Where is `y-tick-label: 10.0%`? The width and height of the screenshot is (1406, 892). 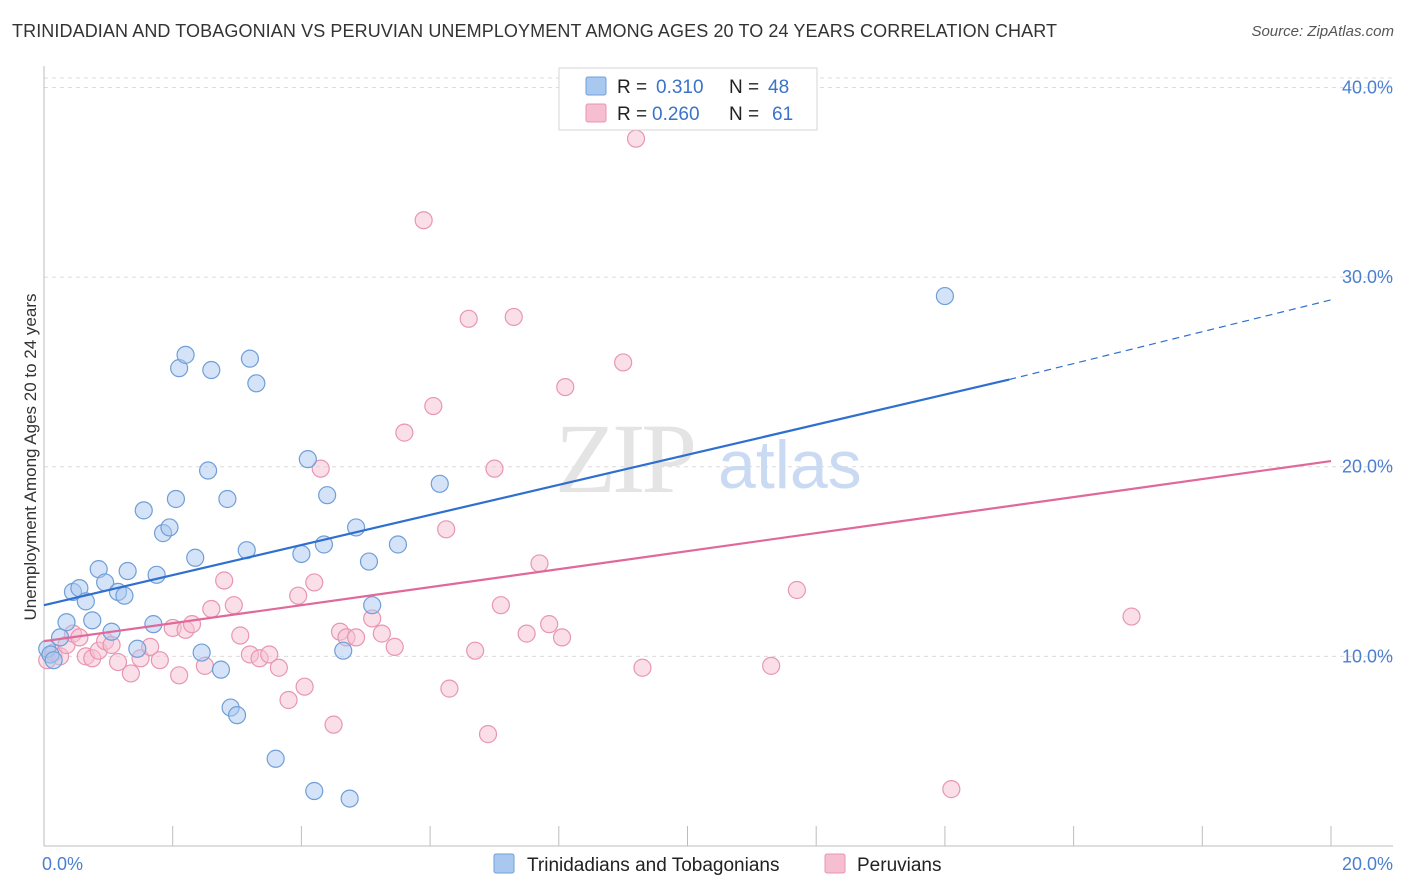
y-tick-label: 10.0% is located at coordinates (1367, 656).